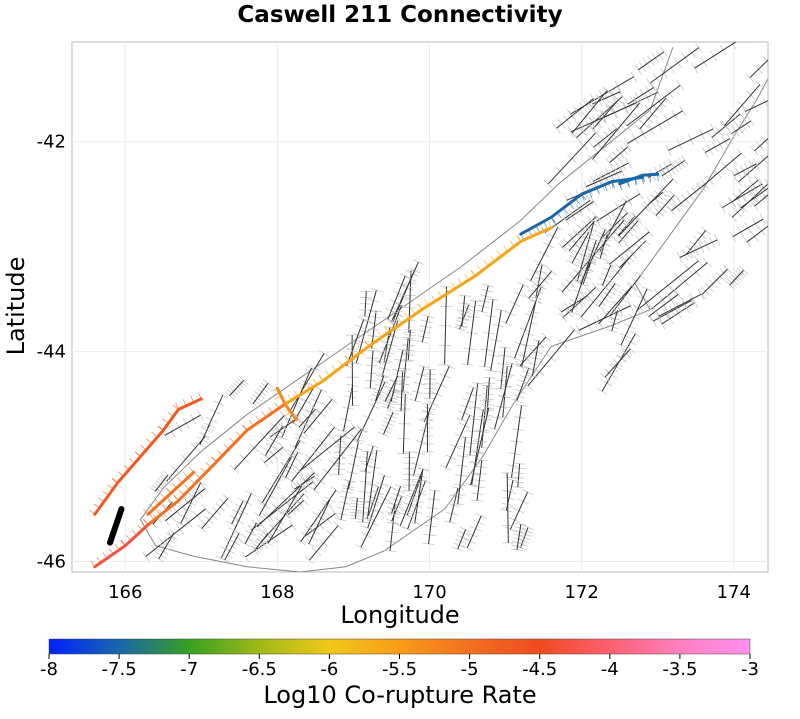 The height and width of the screenshot is (719, 800). I want to click on highlighted-fault-fiordland-inner, so click(169, 491).